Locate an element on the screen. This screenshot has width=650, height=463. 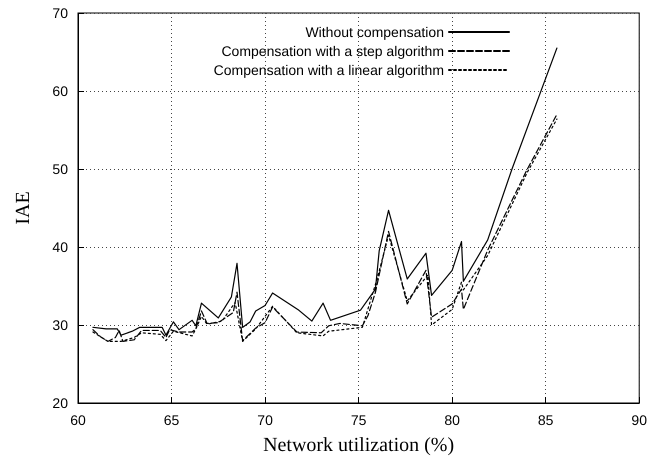
legend-label: Compensation with a step algorithm is located at coordinates (332, 51).